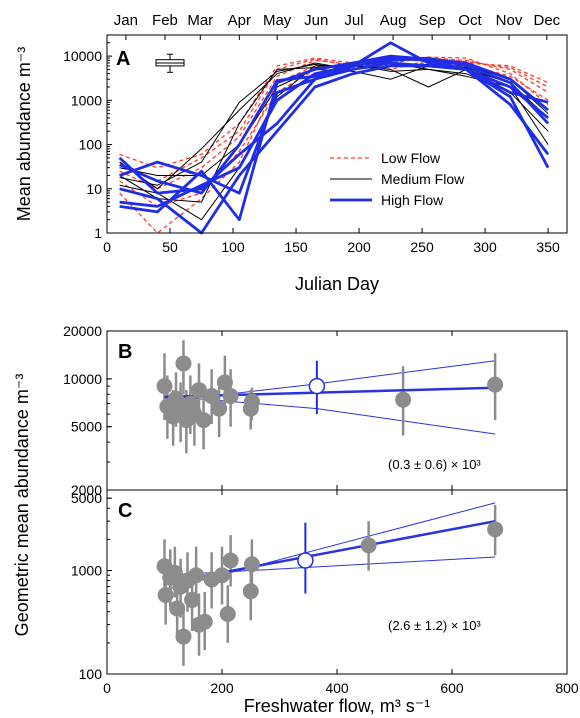 The width and height of the screenshot is (580, 718). What do you see at coordinates (126, 20) in the screenshot?
I see `panel-a-month-label: Jan` at bounding box center [126, 20].